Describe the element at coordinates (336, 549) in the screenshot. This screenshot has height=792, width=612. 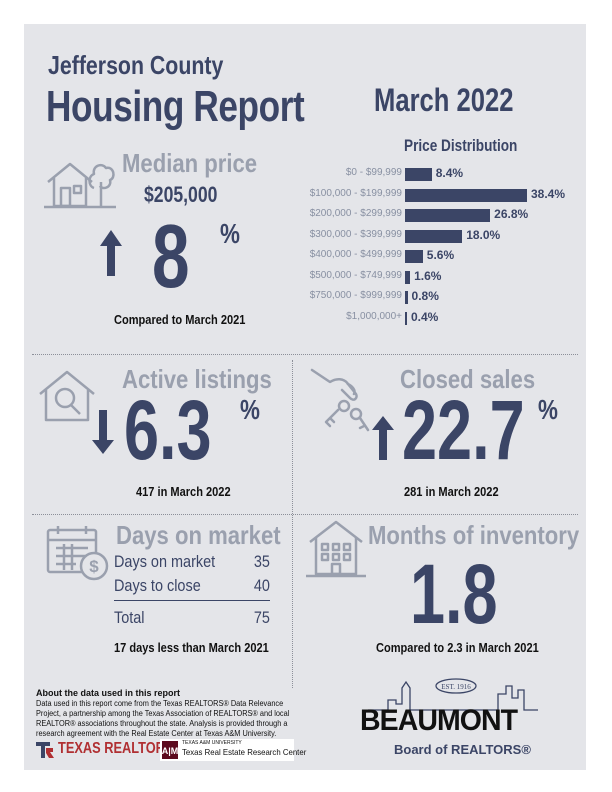
I see `apartment-building-icon` at that location.